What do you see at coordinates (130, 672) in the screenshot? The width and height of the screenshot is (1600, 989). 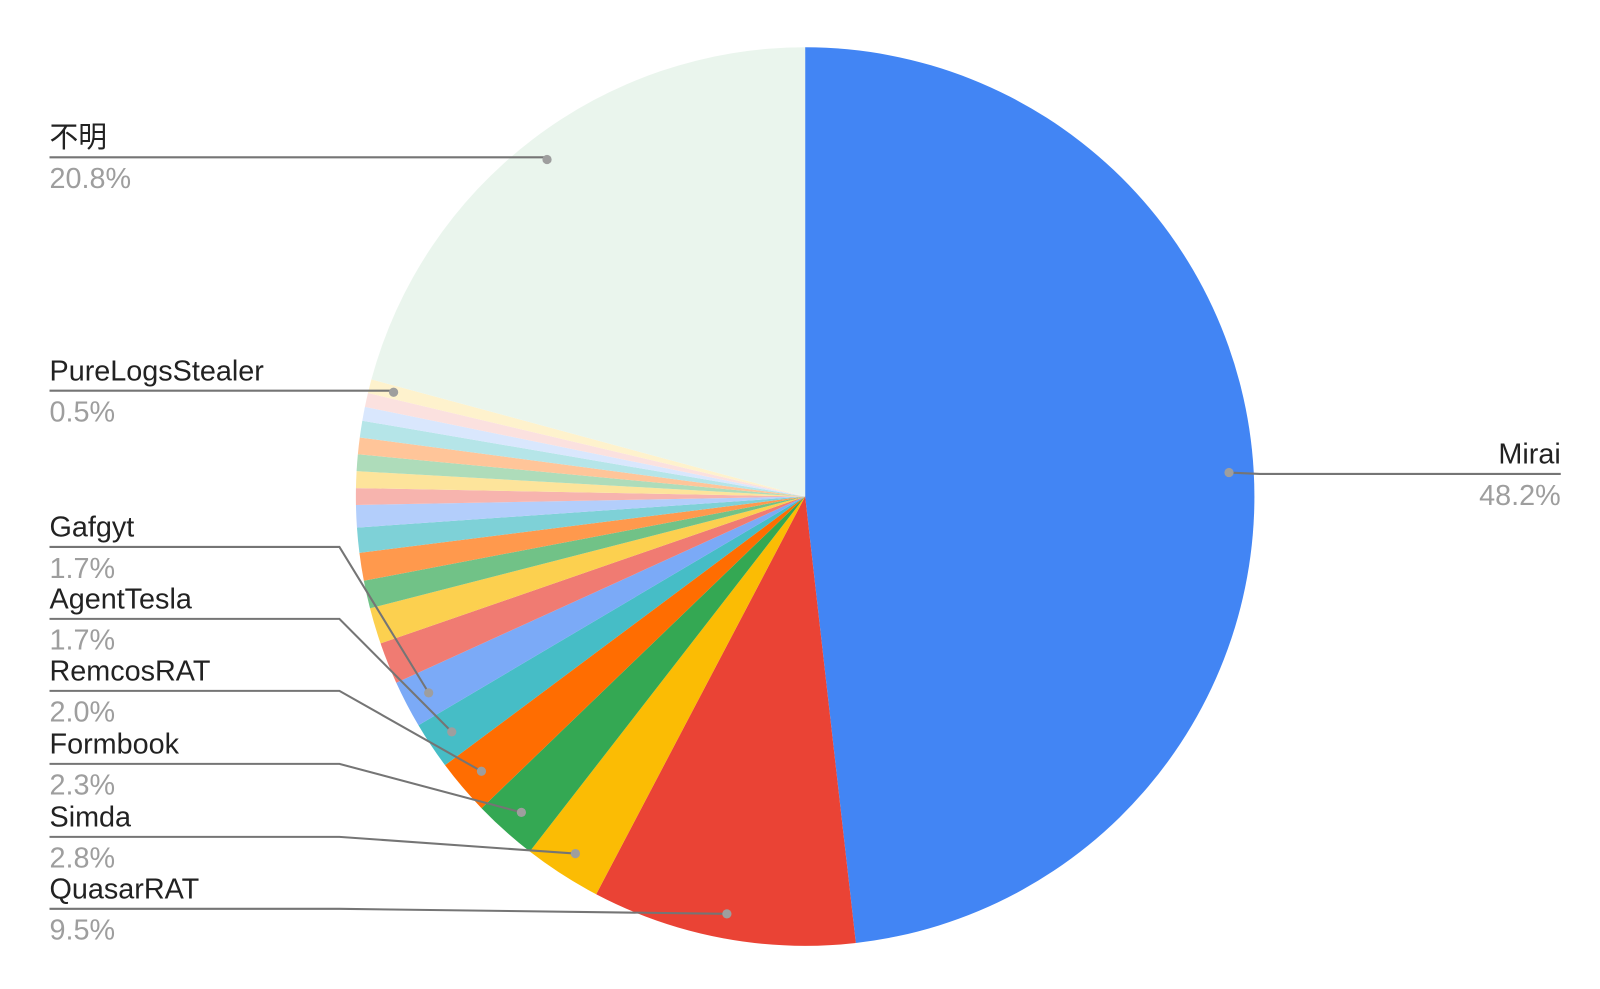 I see `slice-label: RemcosRAT` at bounding box center [130, 672].